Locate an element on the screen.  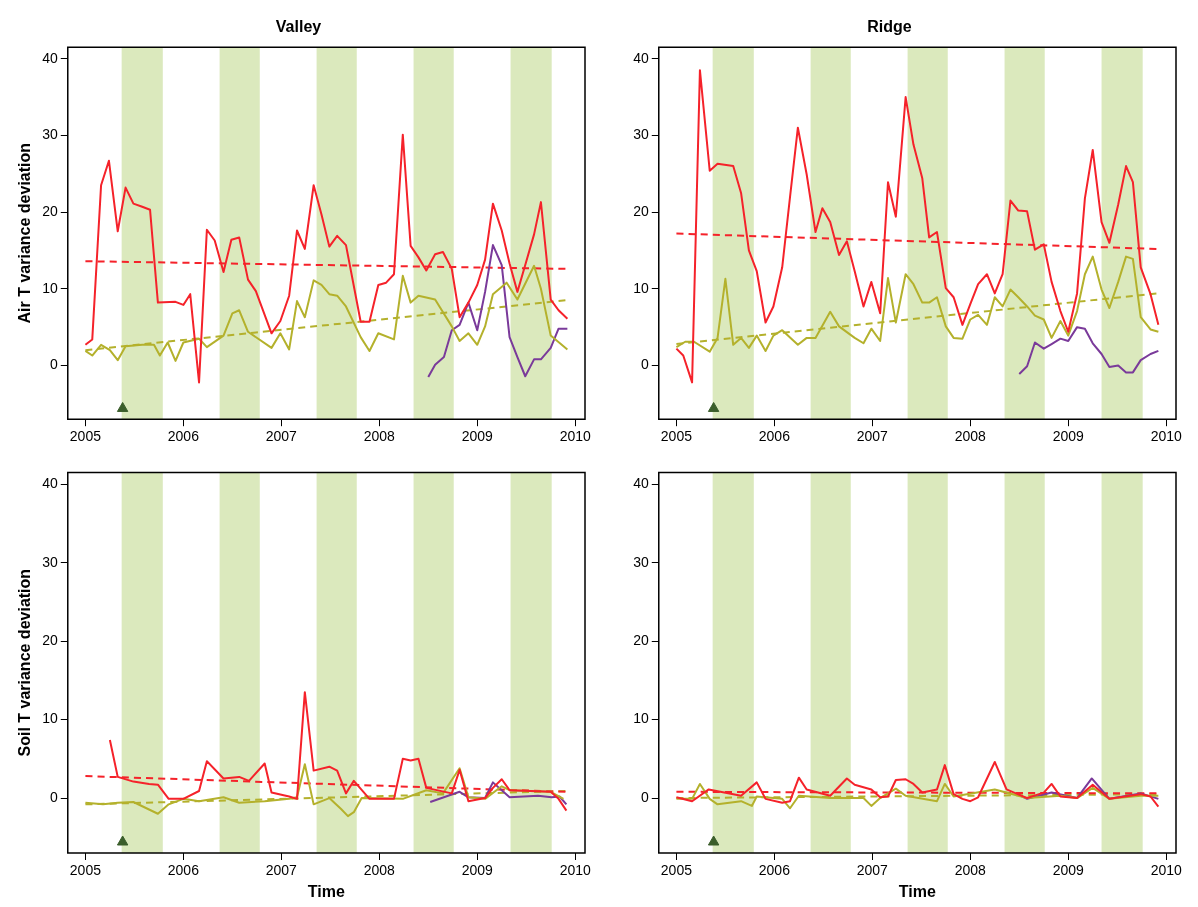
chart-title: Valley is located at coordinates (298, 27).